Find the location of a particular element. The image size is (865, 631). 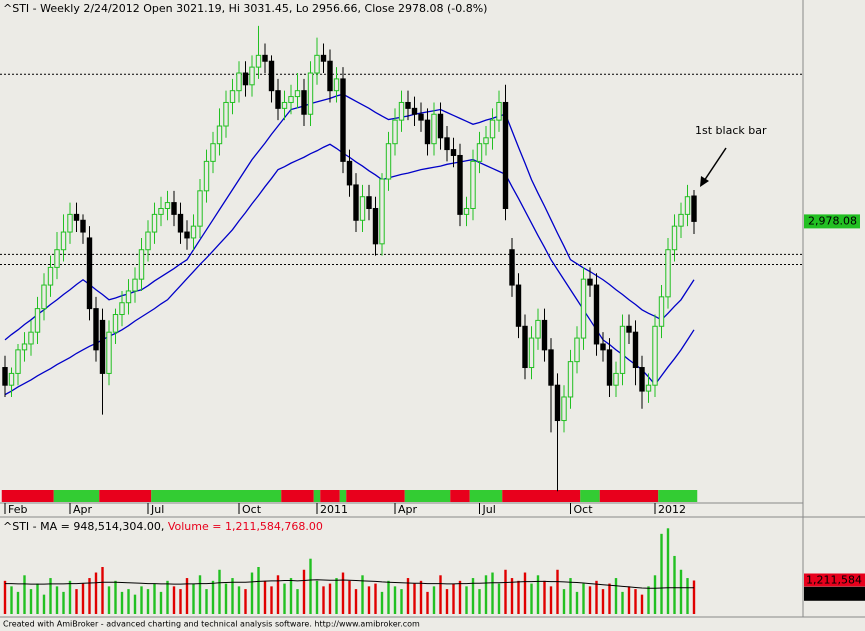

x-tick-label: 2012 is located at coordinates (672, 509).